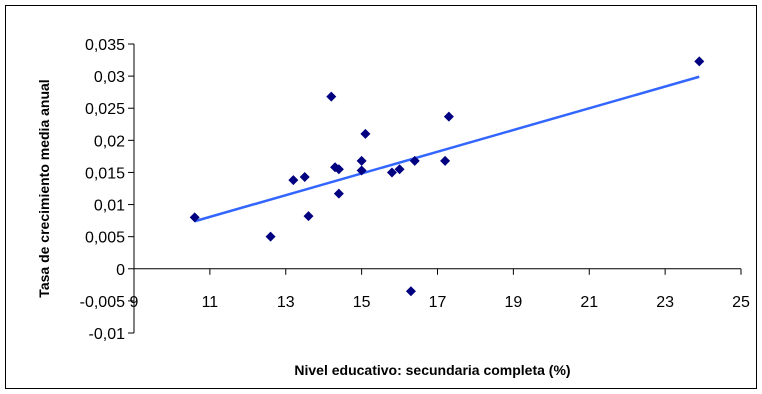  Describe the element at coordinates (362, 302) in the screenshot. I see `x-tick-label: 15` at that location.